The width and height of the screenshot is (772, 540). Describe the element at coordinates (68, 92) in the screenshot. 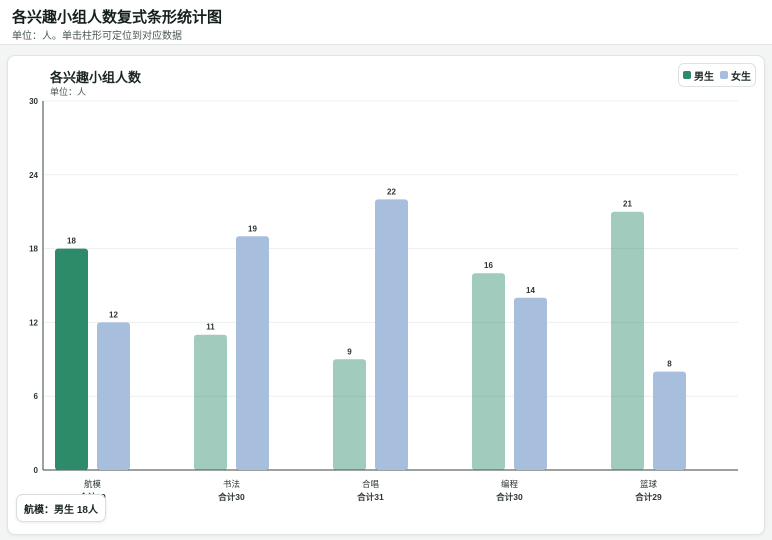

I see `chart-unit-label: 单位：人` at that location.